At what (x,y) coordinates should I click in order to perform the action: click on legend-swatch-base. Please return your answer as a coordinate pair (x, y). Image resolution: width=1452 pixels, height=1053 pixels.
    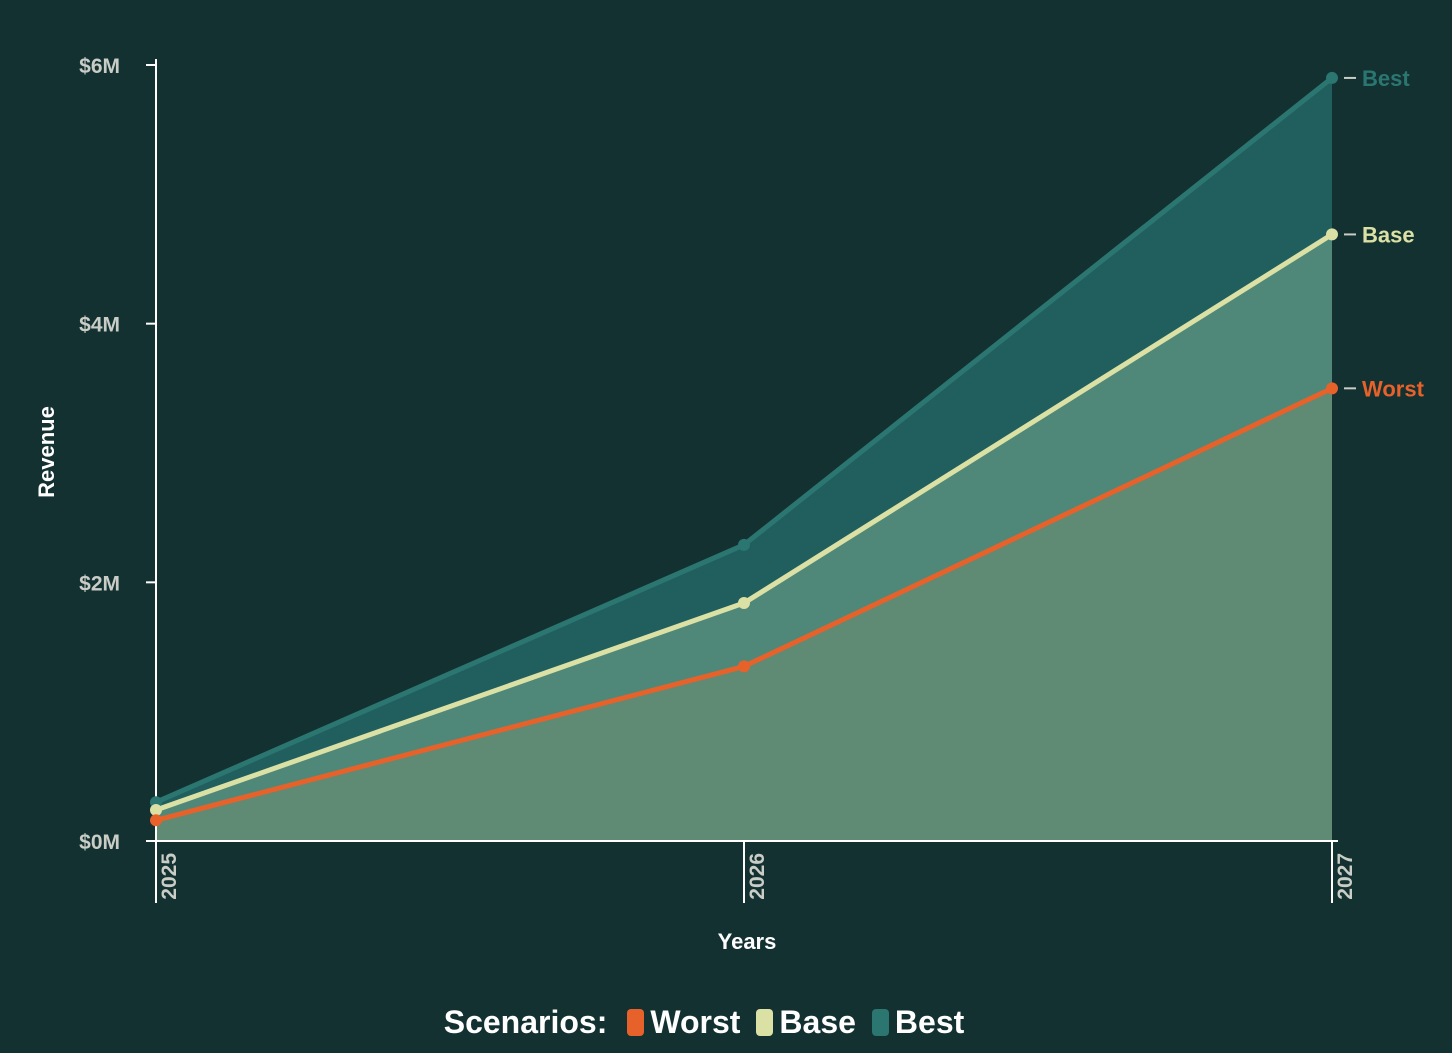
    Looking at the image, I should click on (765, 1022).